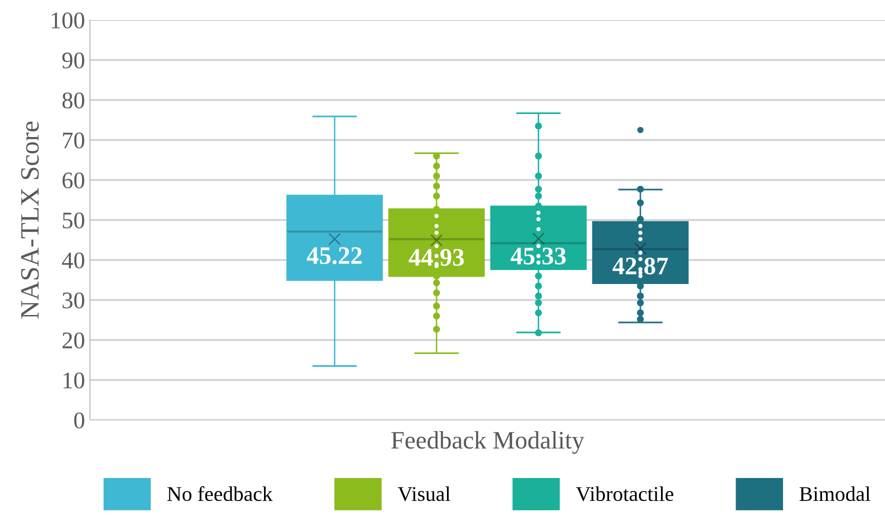 The image size is (885, 520). Describe the element at coordinates (73, 220) in the screenshot. I see `y-tick-label: 50` at that location.